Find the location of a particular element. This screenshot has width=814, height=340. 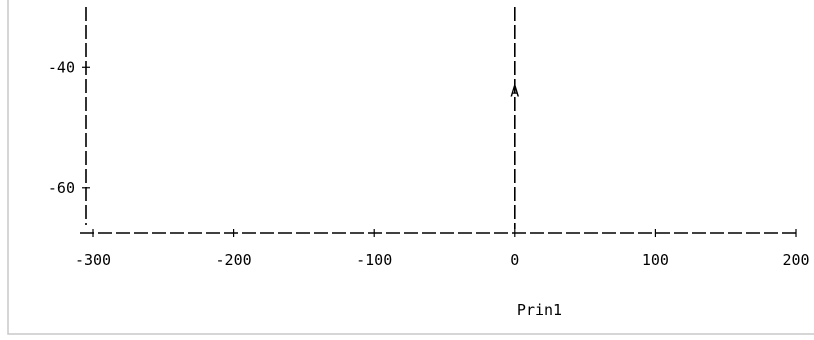

x-axis-label: Prin1 is located at coordinates (539, 310).